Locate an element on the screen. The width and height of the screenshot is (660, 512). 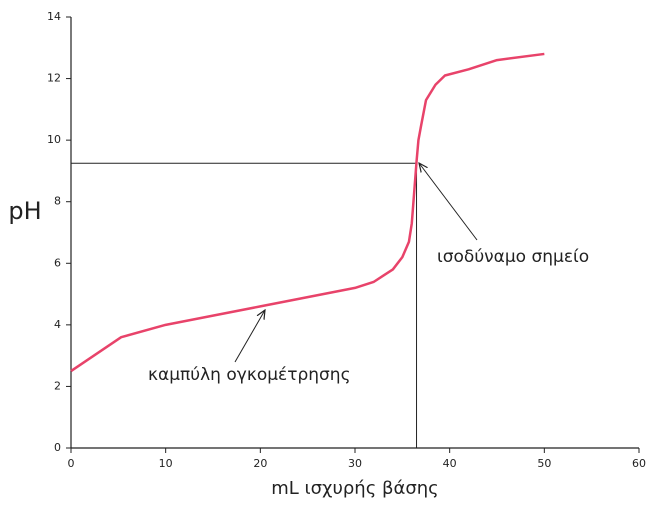
y-axis-label: pH is located at coordinates (24, 211).